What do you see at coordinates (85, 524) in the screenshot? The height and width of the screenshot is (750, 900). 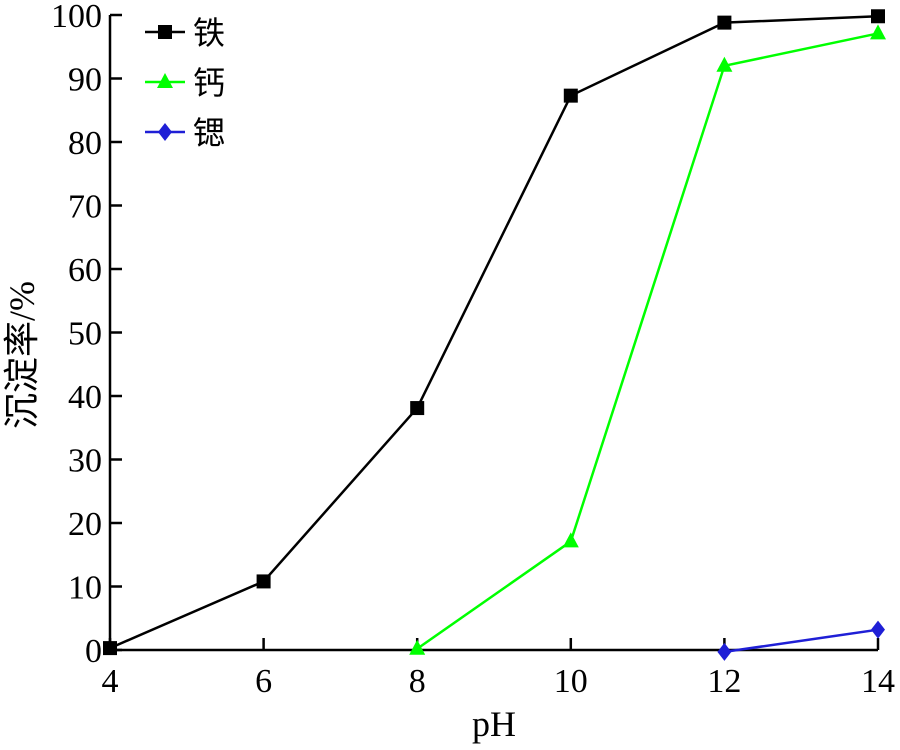 I see `y-tick-label-20: 20` at bounding box center [85, 524].